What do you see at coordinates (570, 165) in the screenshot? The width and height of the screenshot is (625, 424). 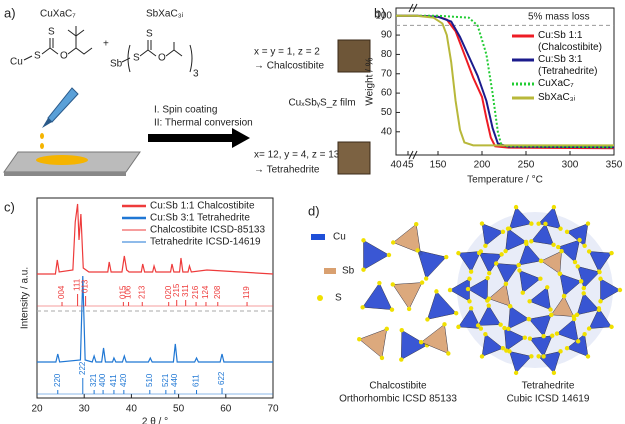 I see `x-tick-label: 300` at bounding box center [570, 165].